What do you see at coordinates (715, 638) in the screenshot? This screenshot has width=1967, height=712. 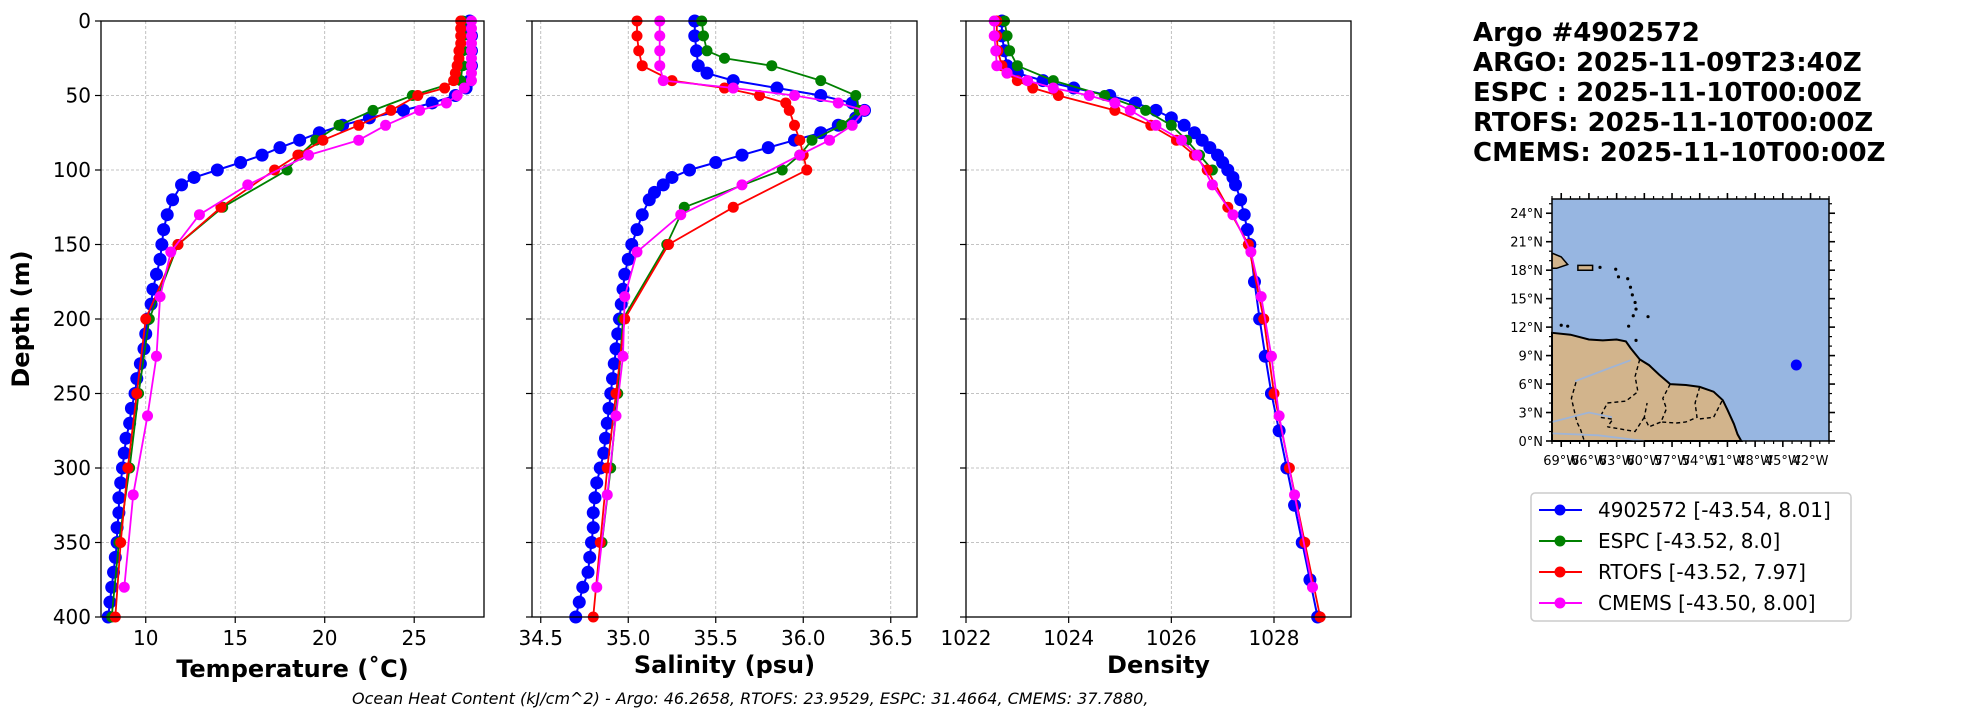 I see `x-tick-label: 35.5` at bounding box center [715, 638].